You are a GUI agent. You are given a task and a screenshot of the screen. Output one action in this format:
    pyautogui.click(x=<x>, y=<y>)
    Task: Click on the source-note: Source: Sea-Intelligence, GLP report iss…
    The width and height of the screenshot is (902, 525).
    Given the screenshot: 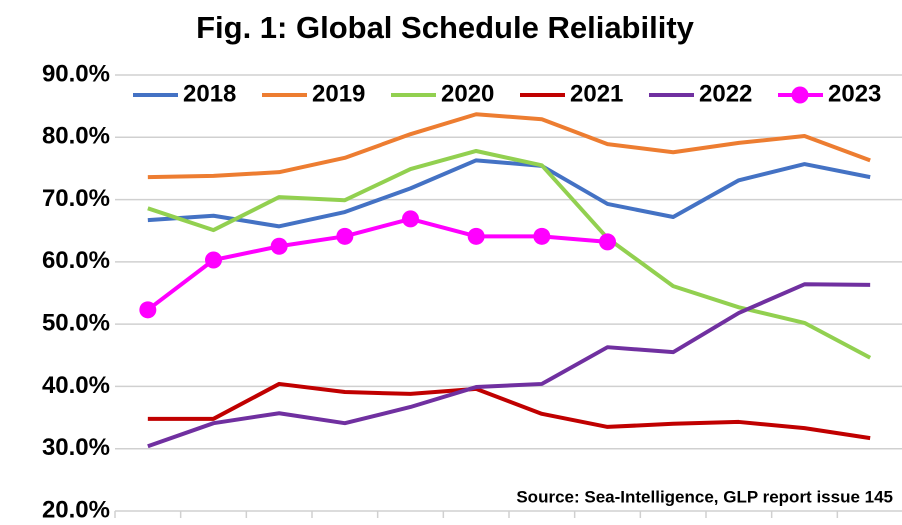 What is the action you would take?
    pyautogui.click(x=704, y=496)
    